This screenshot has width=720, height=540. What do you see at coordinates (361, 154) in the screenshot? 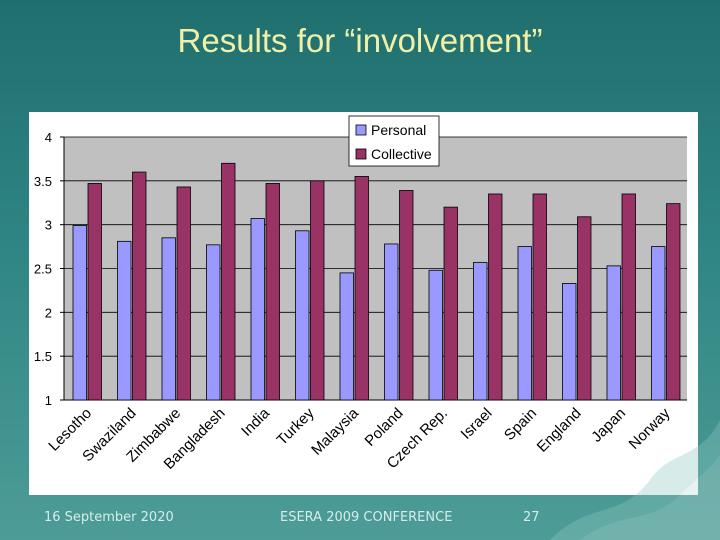
I see `legend-swatch-collective` at bounding box center [361, 154].